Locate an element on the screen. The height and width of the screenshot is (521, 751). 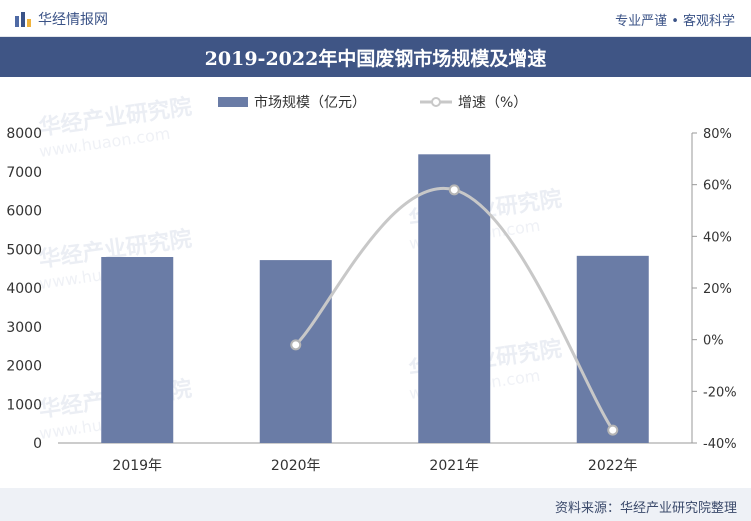
y-right-tick-label: -20% is located at coordinates (720, 392).